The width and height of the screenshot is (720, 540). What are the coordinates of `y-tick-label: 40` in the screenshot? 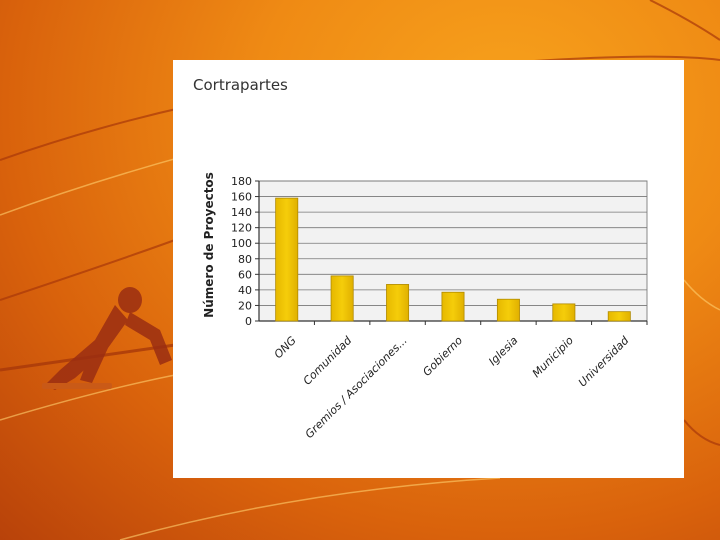 It's located at (245, 290).